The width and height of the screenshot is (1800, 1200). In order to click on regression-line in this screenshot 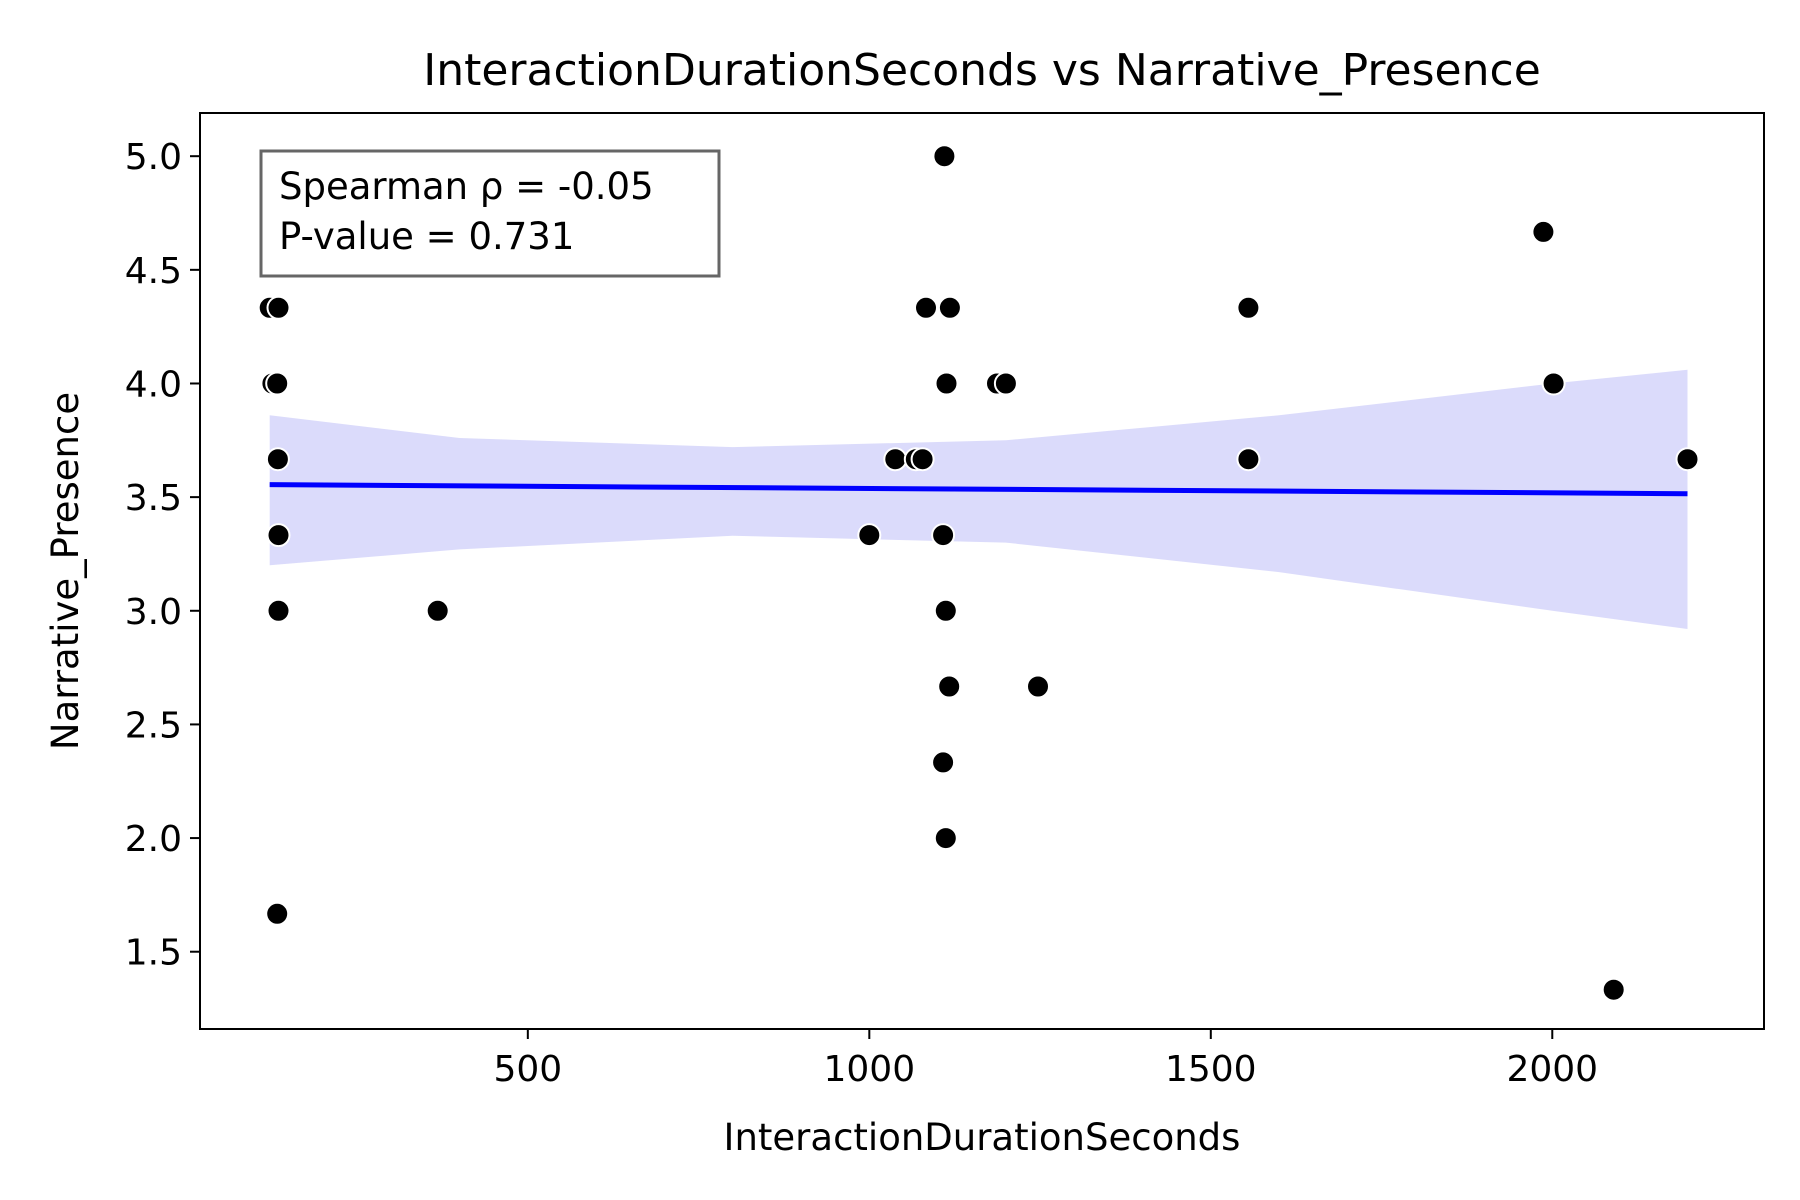, I will do `click(978, 489)`.